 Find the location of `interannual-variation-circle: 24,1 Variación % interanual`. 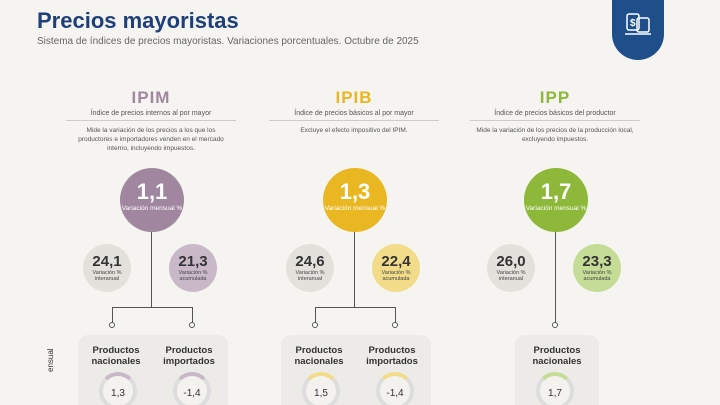

interannual-variation-circle: 24,1 Variación % interanual is located at coordinates (107, 268).